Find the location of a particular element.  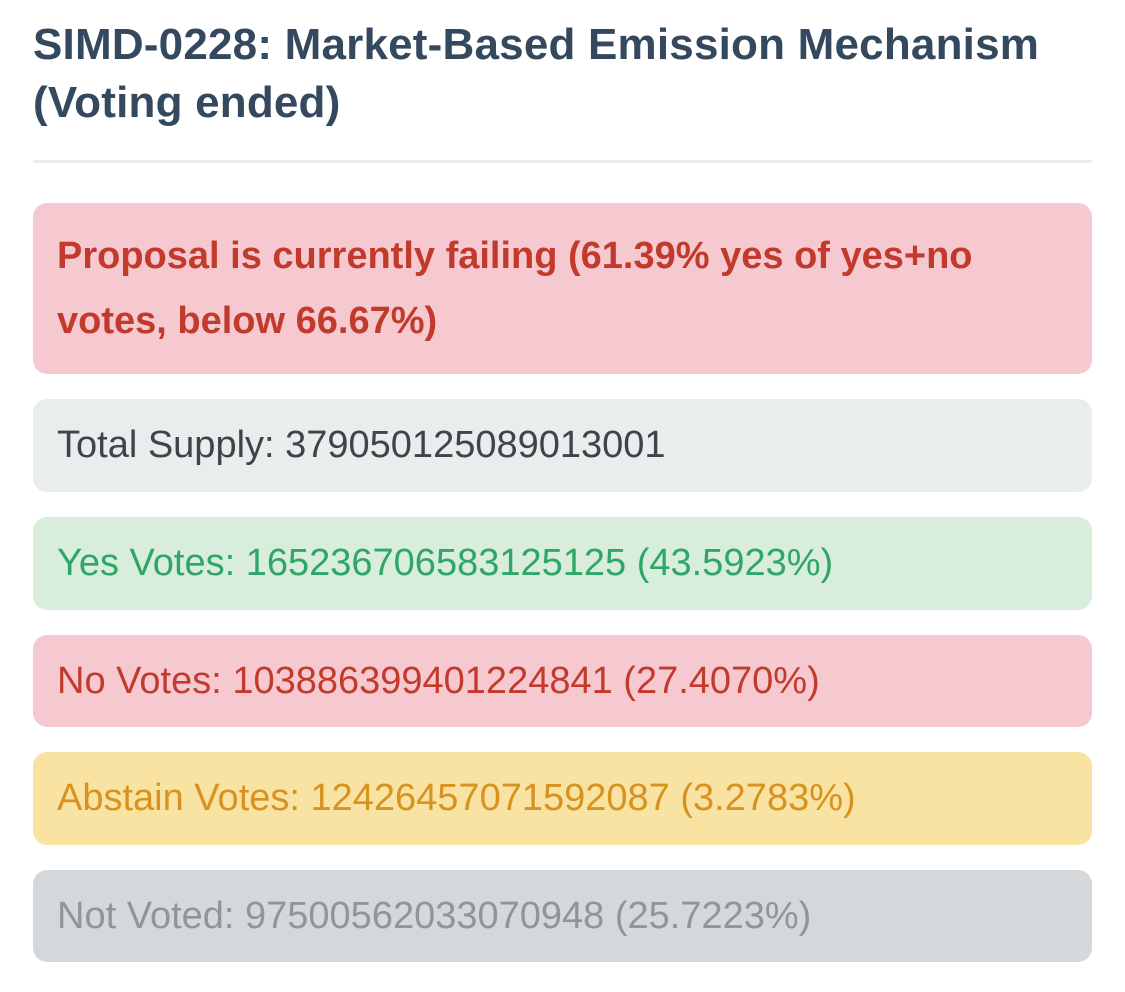

not-voted-row: Not Voted: 97500562033070948 (25.7223%) is located at coordinates (562, 916).